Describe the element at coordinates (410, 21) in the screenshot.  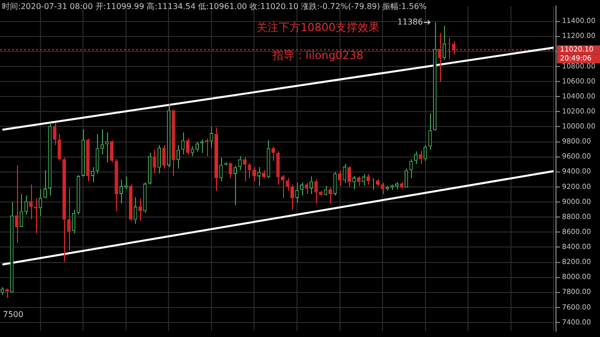
I see `annotation: 11386` at that location.